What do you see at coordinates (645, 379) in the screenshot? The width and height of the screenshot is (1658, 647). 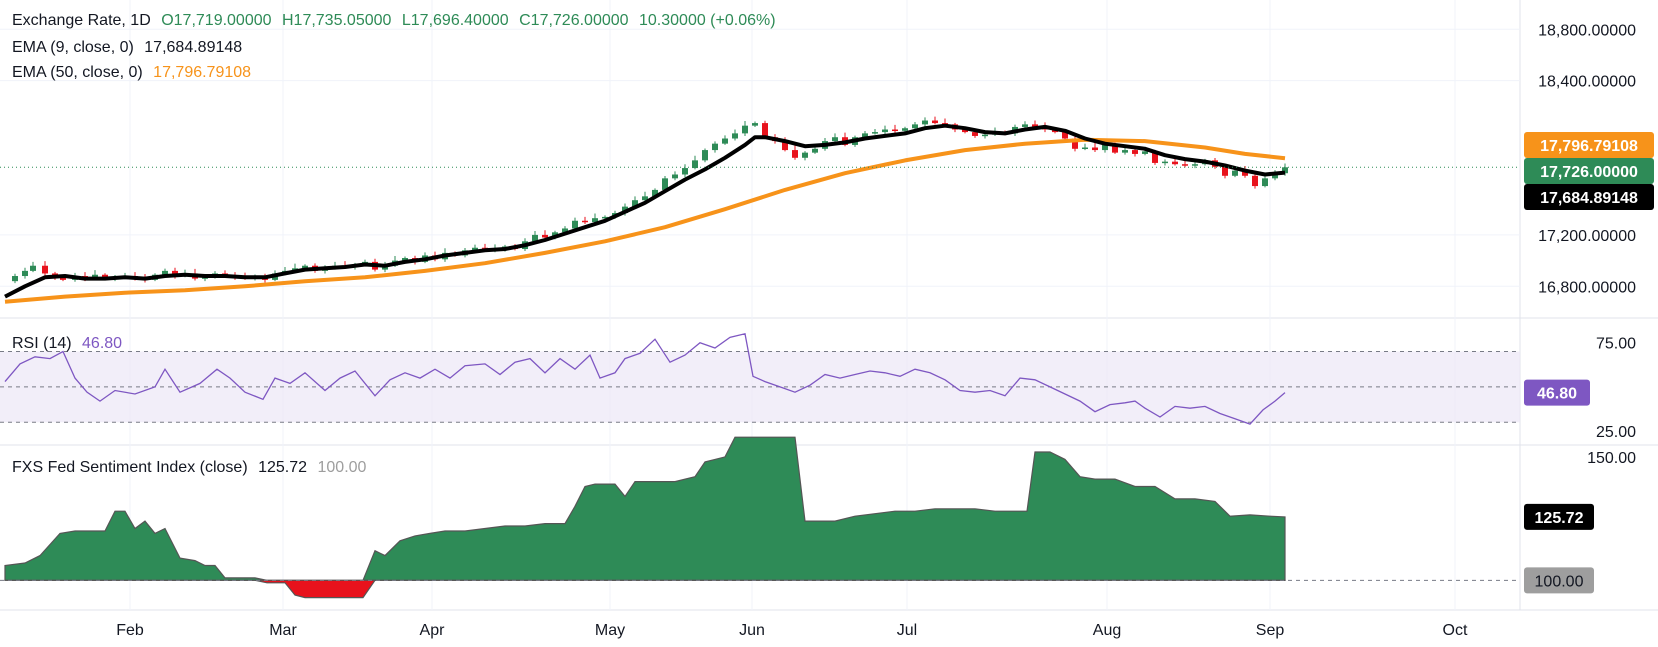 I see `rsi-line` at bounding box center [645, 379].